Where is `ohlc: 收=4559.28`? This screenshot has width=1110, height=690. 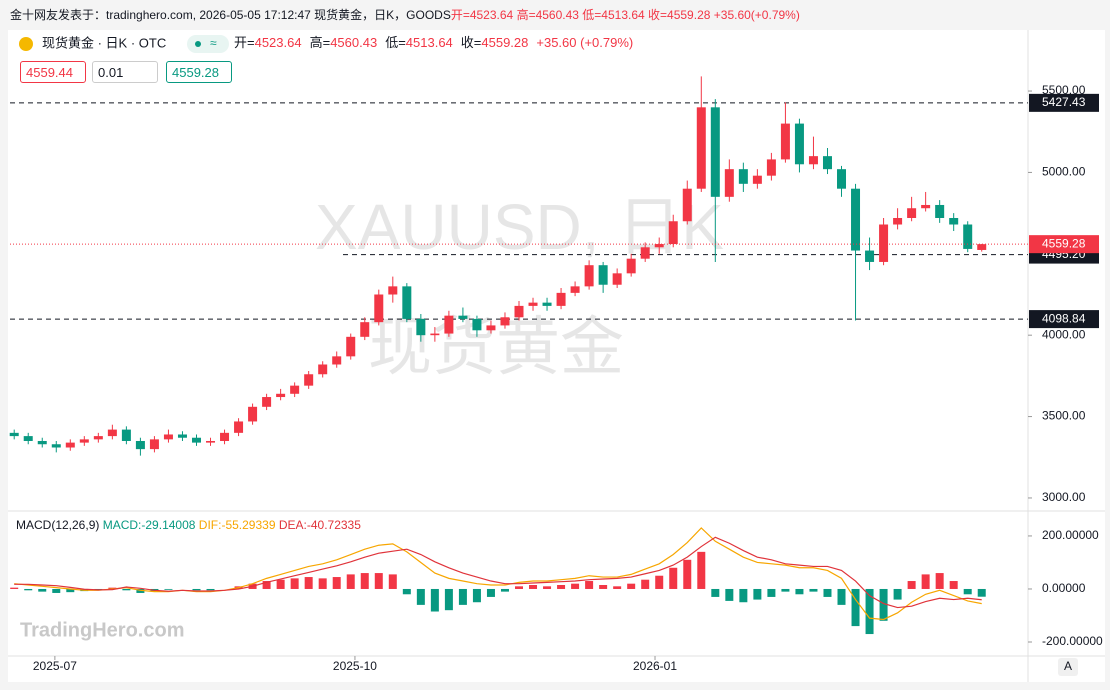
ohlc: 收=4559.28 is located at coordinates (495, 42).